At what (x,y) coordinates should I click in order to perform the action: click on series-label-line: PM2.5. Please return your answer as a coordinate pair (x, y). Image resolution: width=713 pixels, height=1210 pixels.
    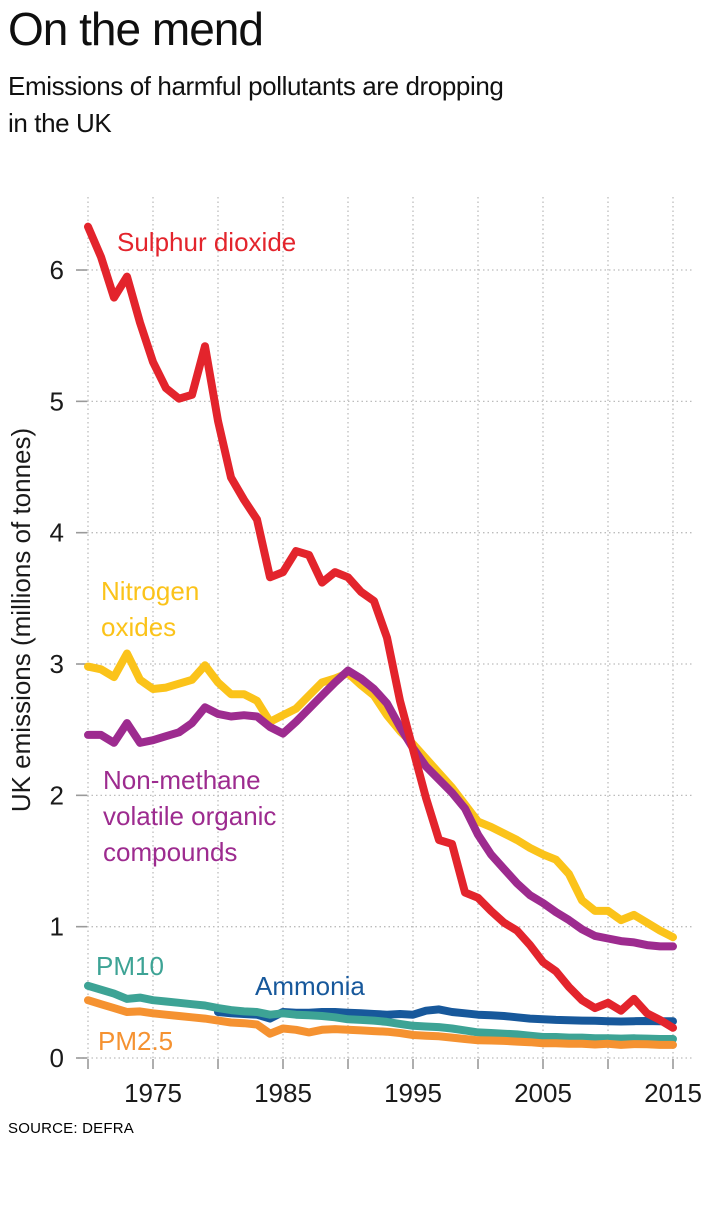
    Looking at the image, I should click on (135, 1041).